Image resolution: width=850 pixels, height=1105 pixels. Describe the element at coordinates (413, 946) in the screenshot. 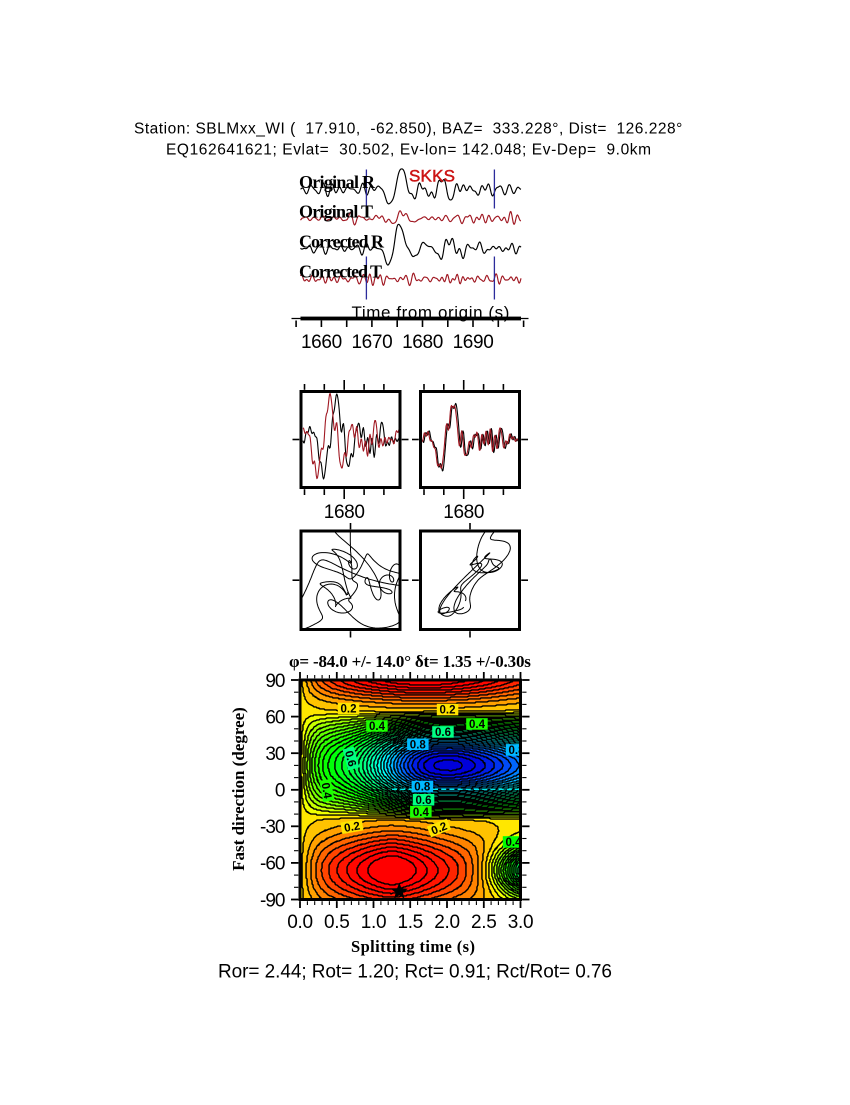

I see `svg-text: Splitting time (s)` at that location.